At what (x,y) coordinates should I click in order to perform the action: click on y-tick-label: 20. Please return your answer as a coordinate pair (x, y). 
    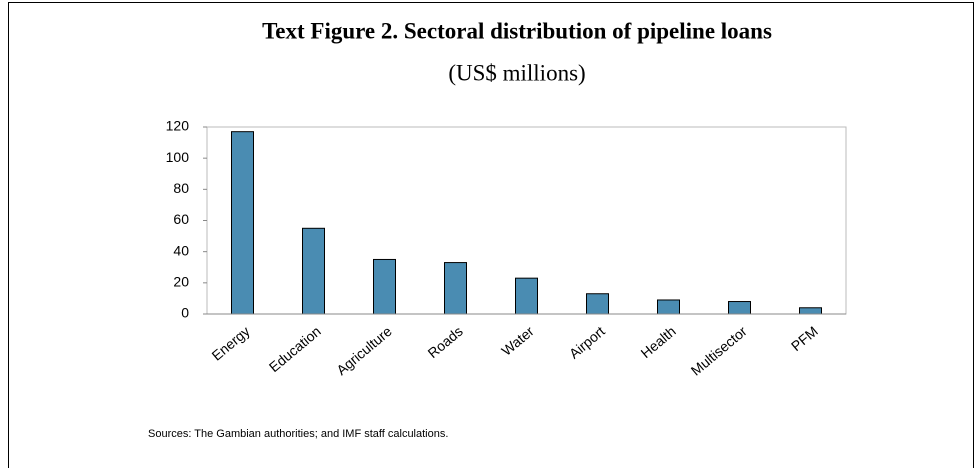
    Looking at the image, I should click on (181, 282).